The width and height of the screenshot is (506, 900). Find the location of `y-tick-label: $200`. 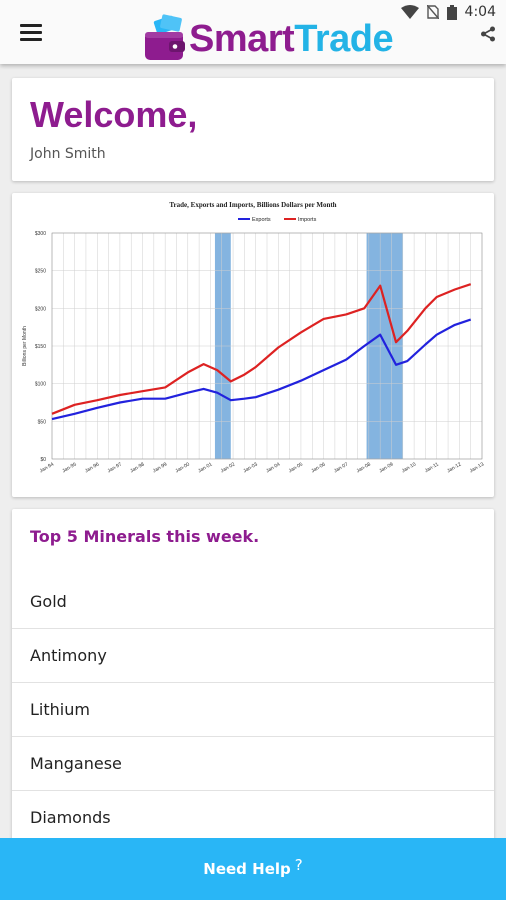

y-tick-label: $200 is located at coordinates (40, 309).